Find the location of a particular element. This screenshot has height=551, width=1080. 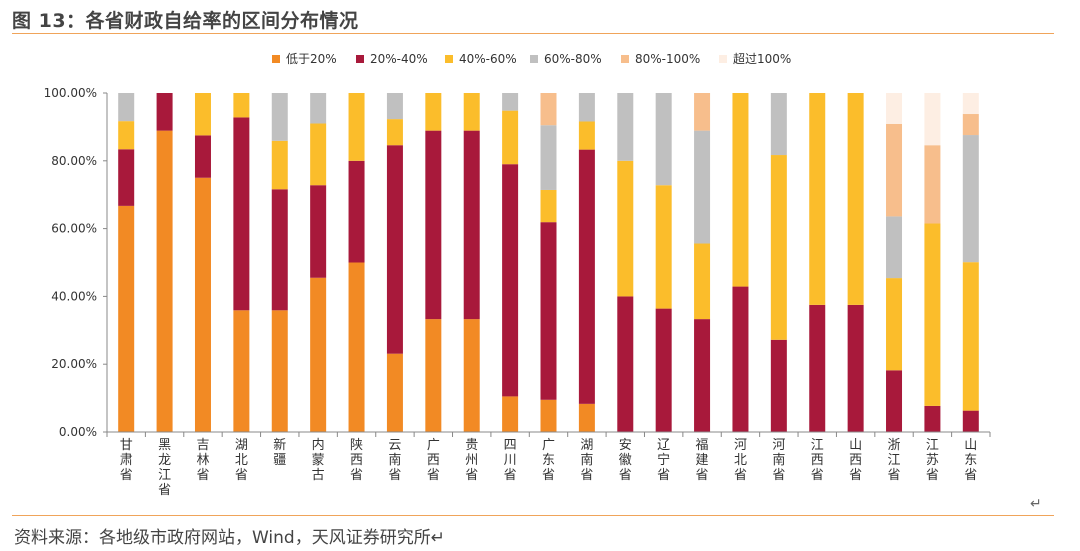

x-category-label: 江苏省 is located at coordinates (932, 460).